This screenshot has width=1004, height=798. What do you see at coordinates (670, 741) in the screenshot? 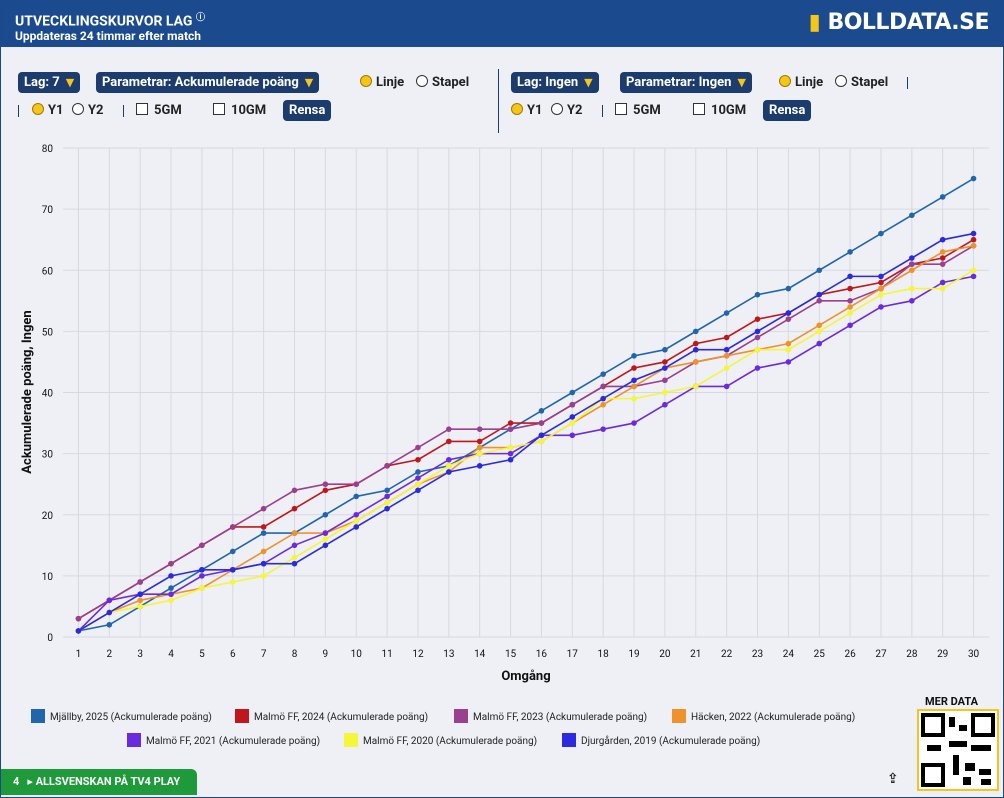
I see `legend-label: Djurgården, 2019 (Ackumulerade poäng)` at bounding box center [670, 741].